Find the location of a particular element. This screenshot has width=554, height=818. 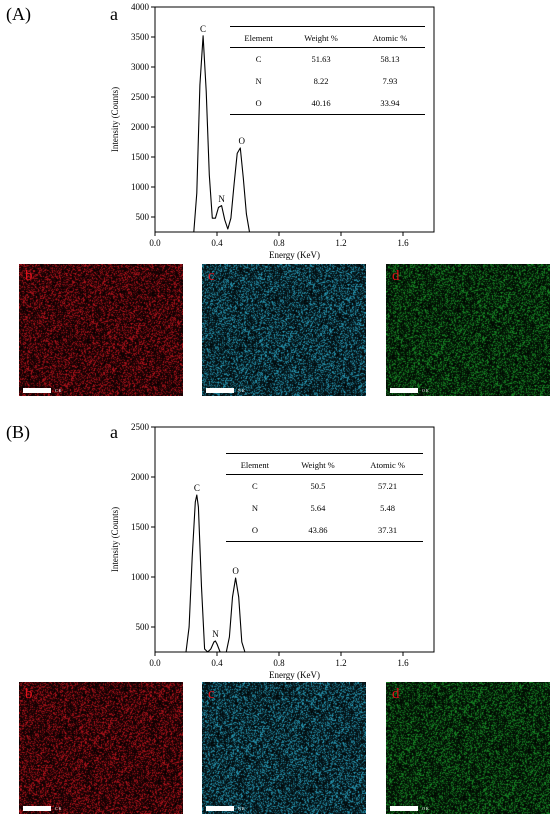

table-row: C 50.5 57.21 is located at coordinates (324, 486).